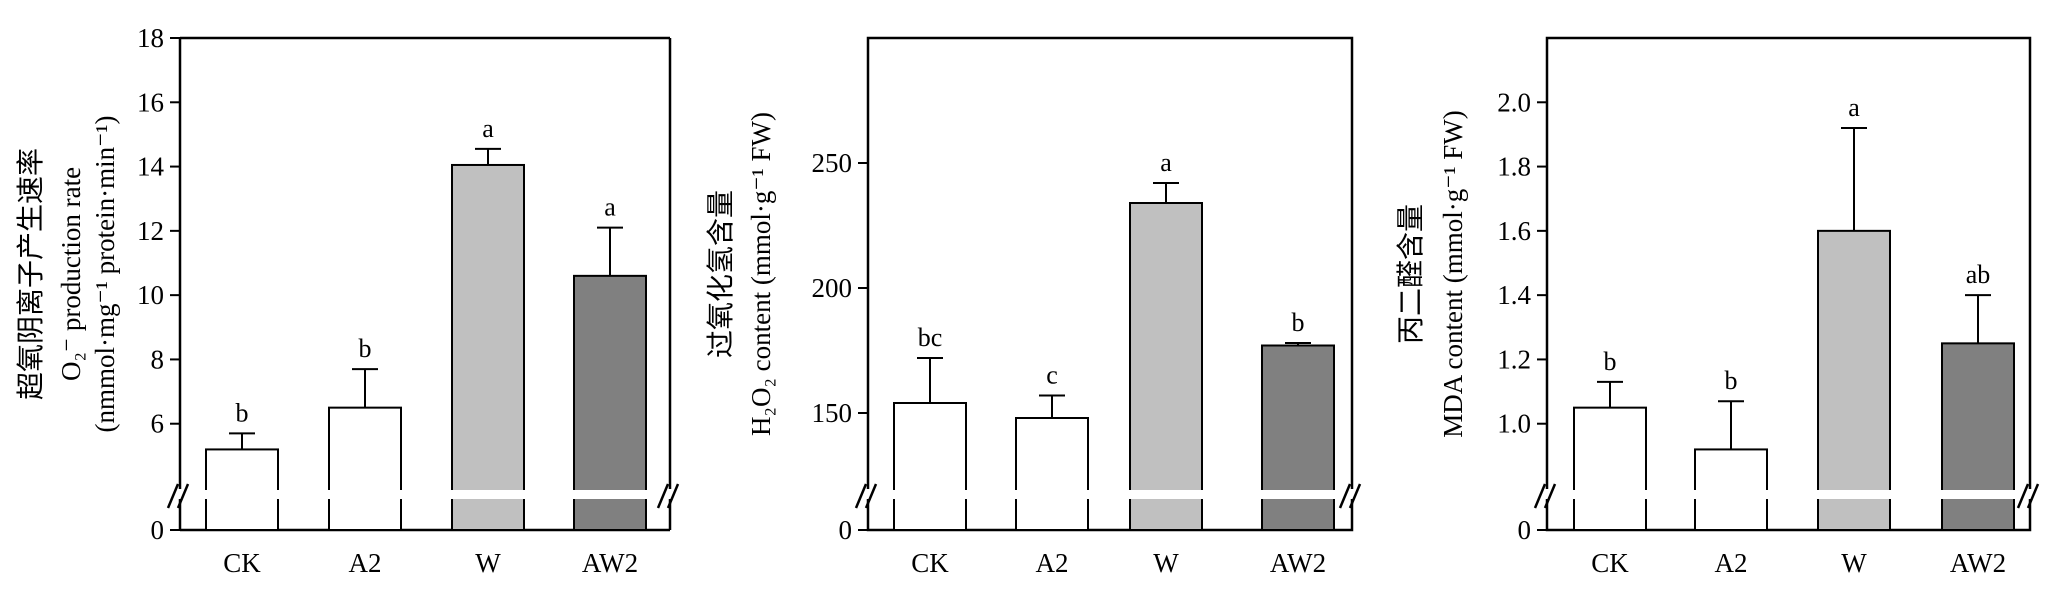 The image size is (2067, 603). What do you see at coordinates (1514, 231) in the screenshot?
I see `y-tick-label: 1.6` at bounding box center [1514, 231].